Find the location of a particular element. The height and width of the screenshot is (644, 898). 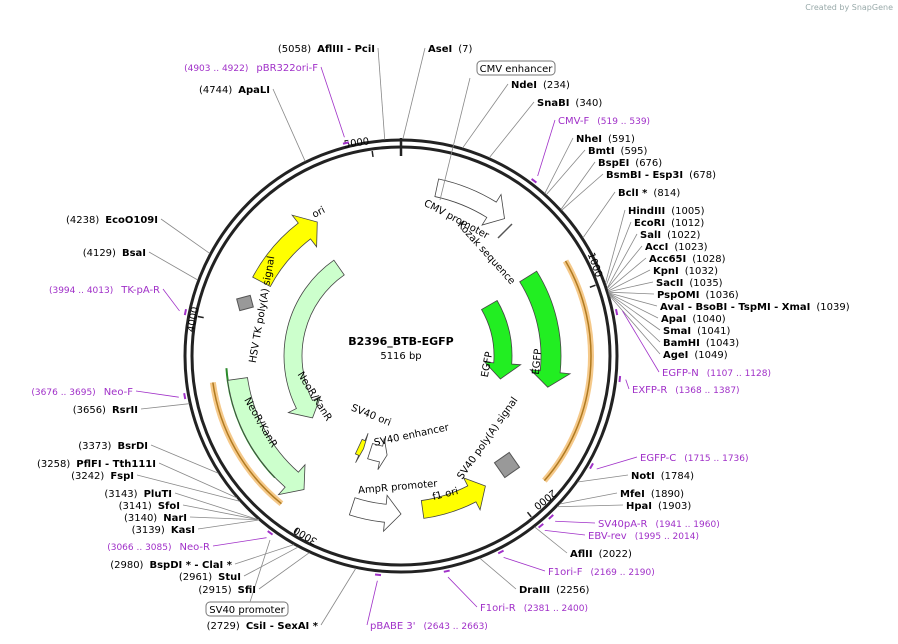

primer-label: (3066 .. 3085) Neo-R is located at coordinates (158, 547).